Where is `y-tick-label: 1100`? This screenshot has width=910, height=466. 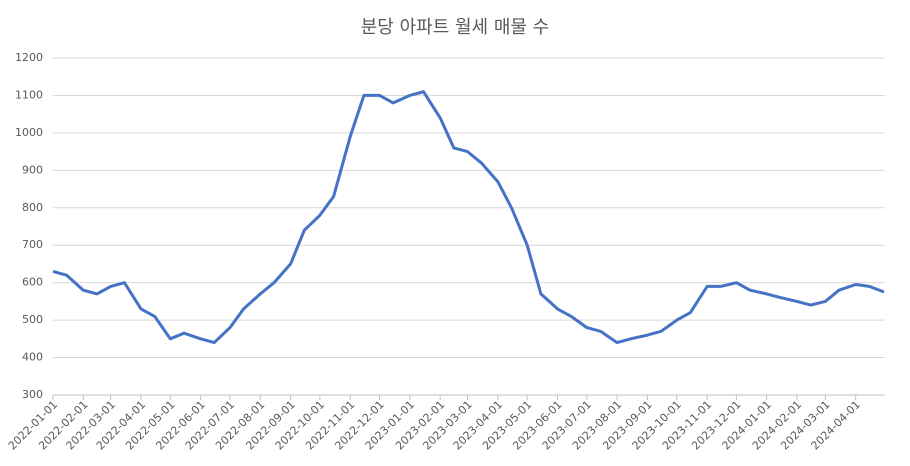
y-tick-label: 1100 is located at coordinates (29, 94).